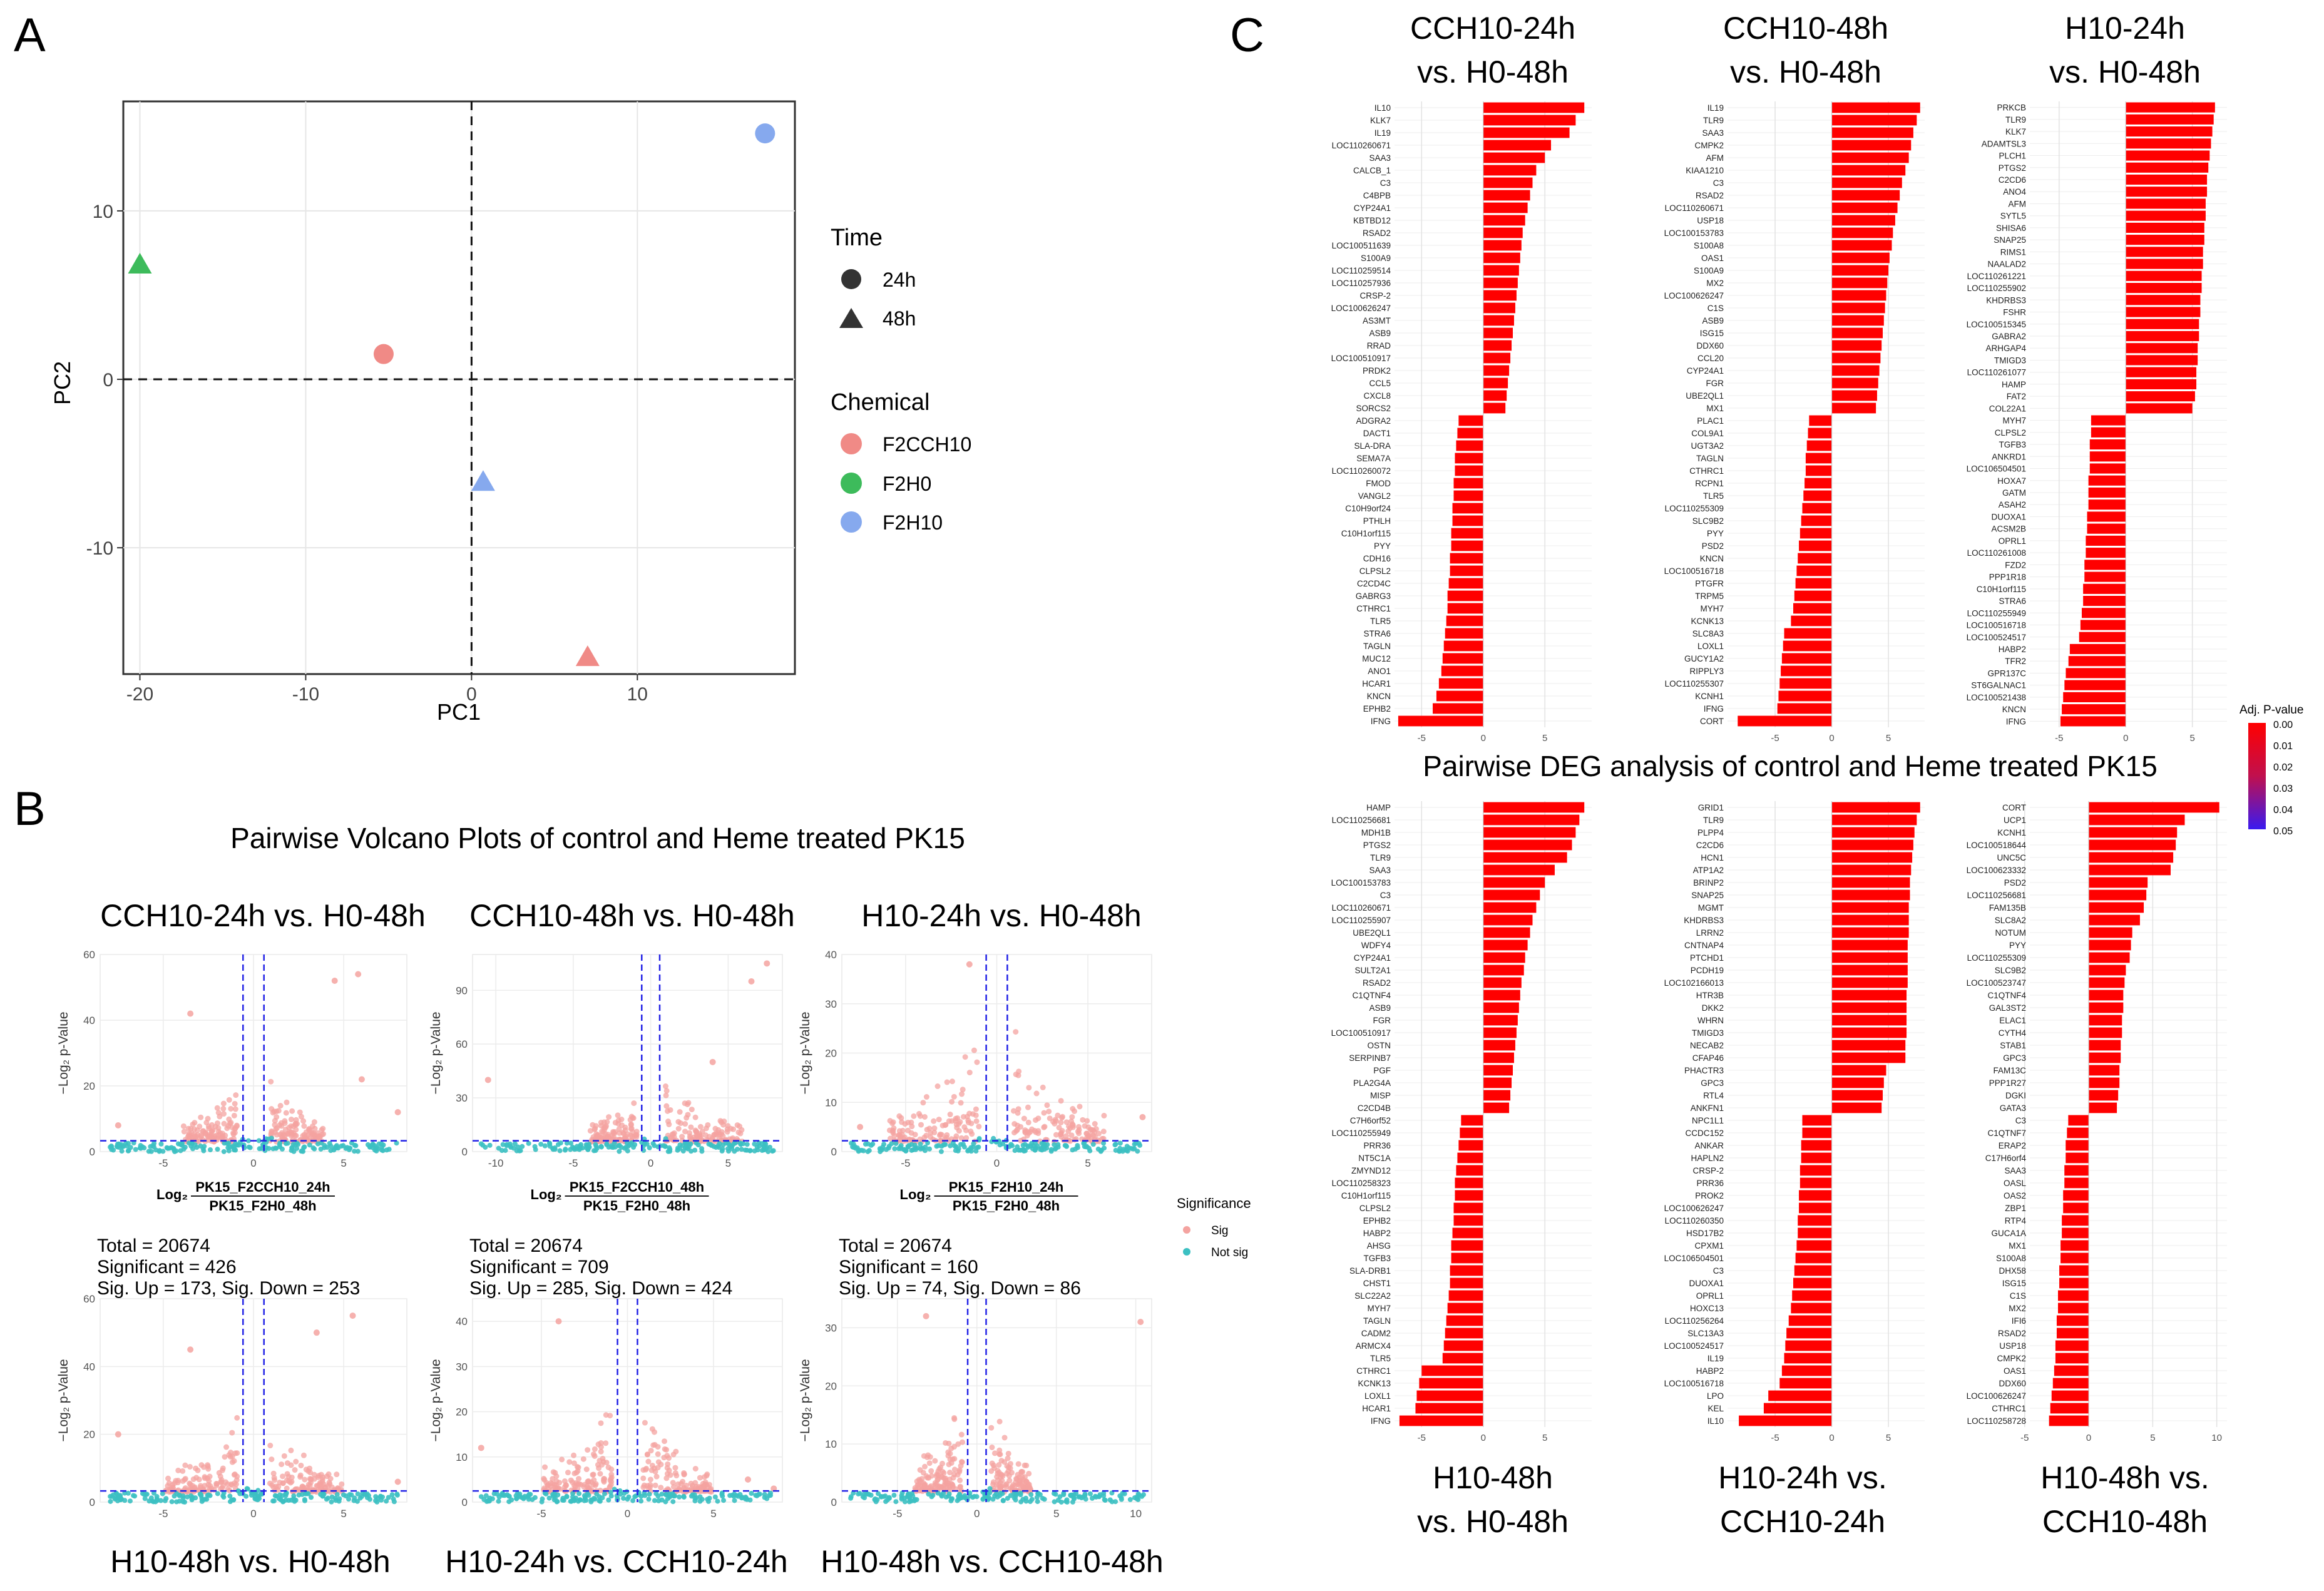  I want to click on deg-chart-3-gene-29: ZMYND12, so click(1371, 1170).